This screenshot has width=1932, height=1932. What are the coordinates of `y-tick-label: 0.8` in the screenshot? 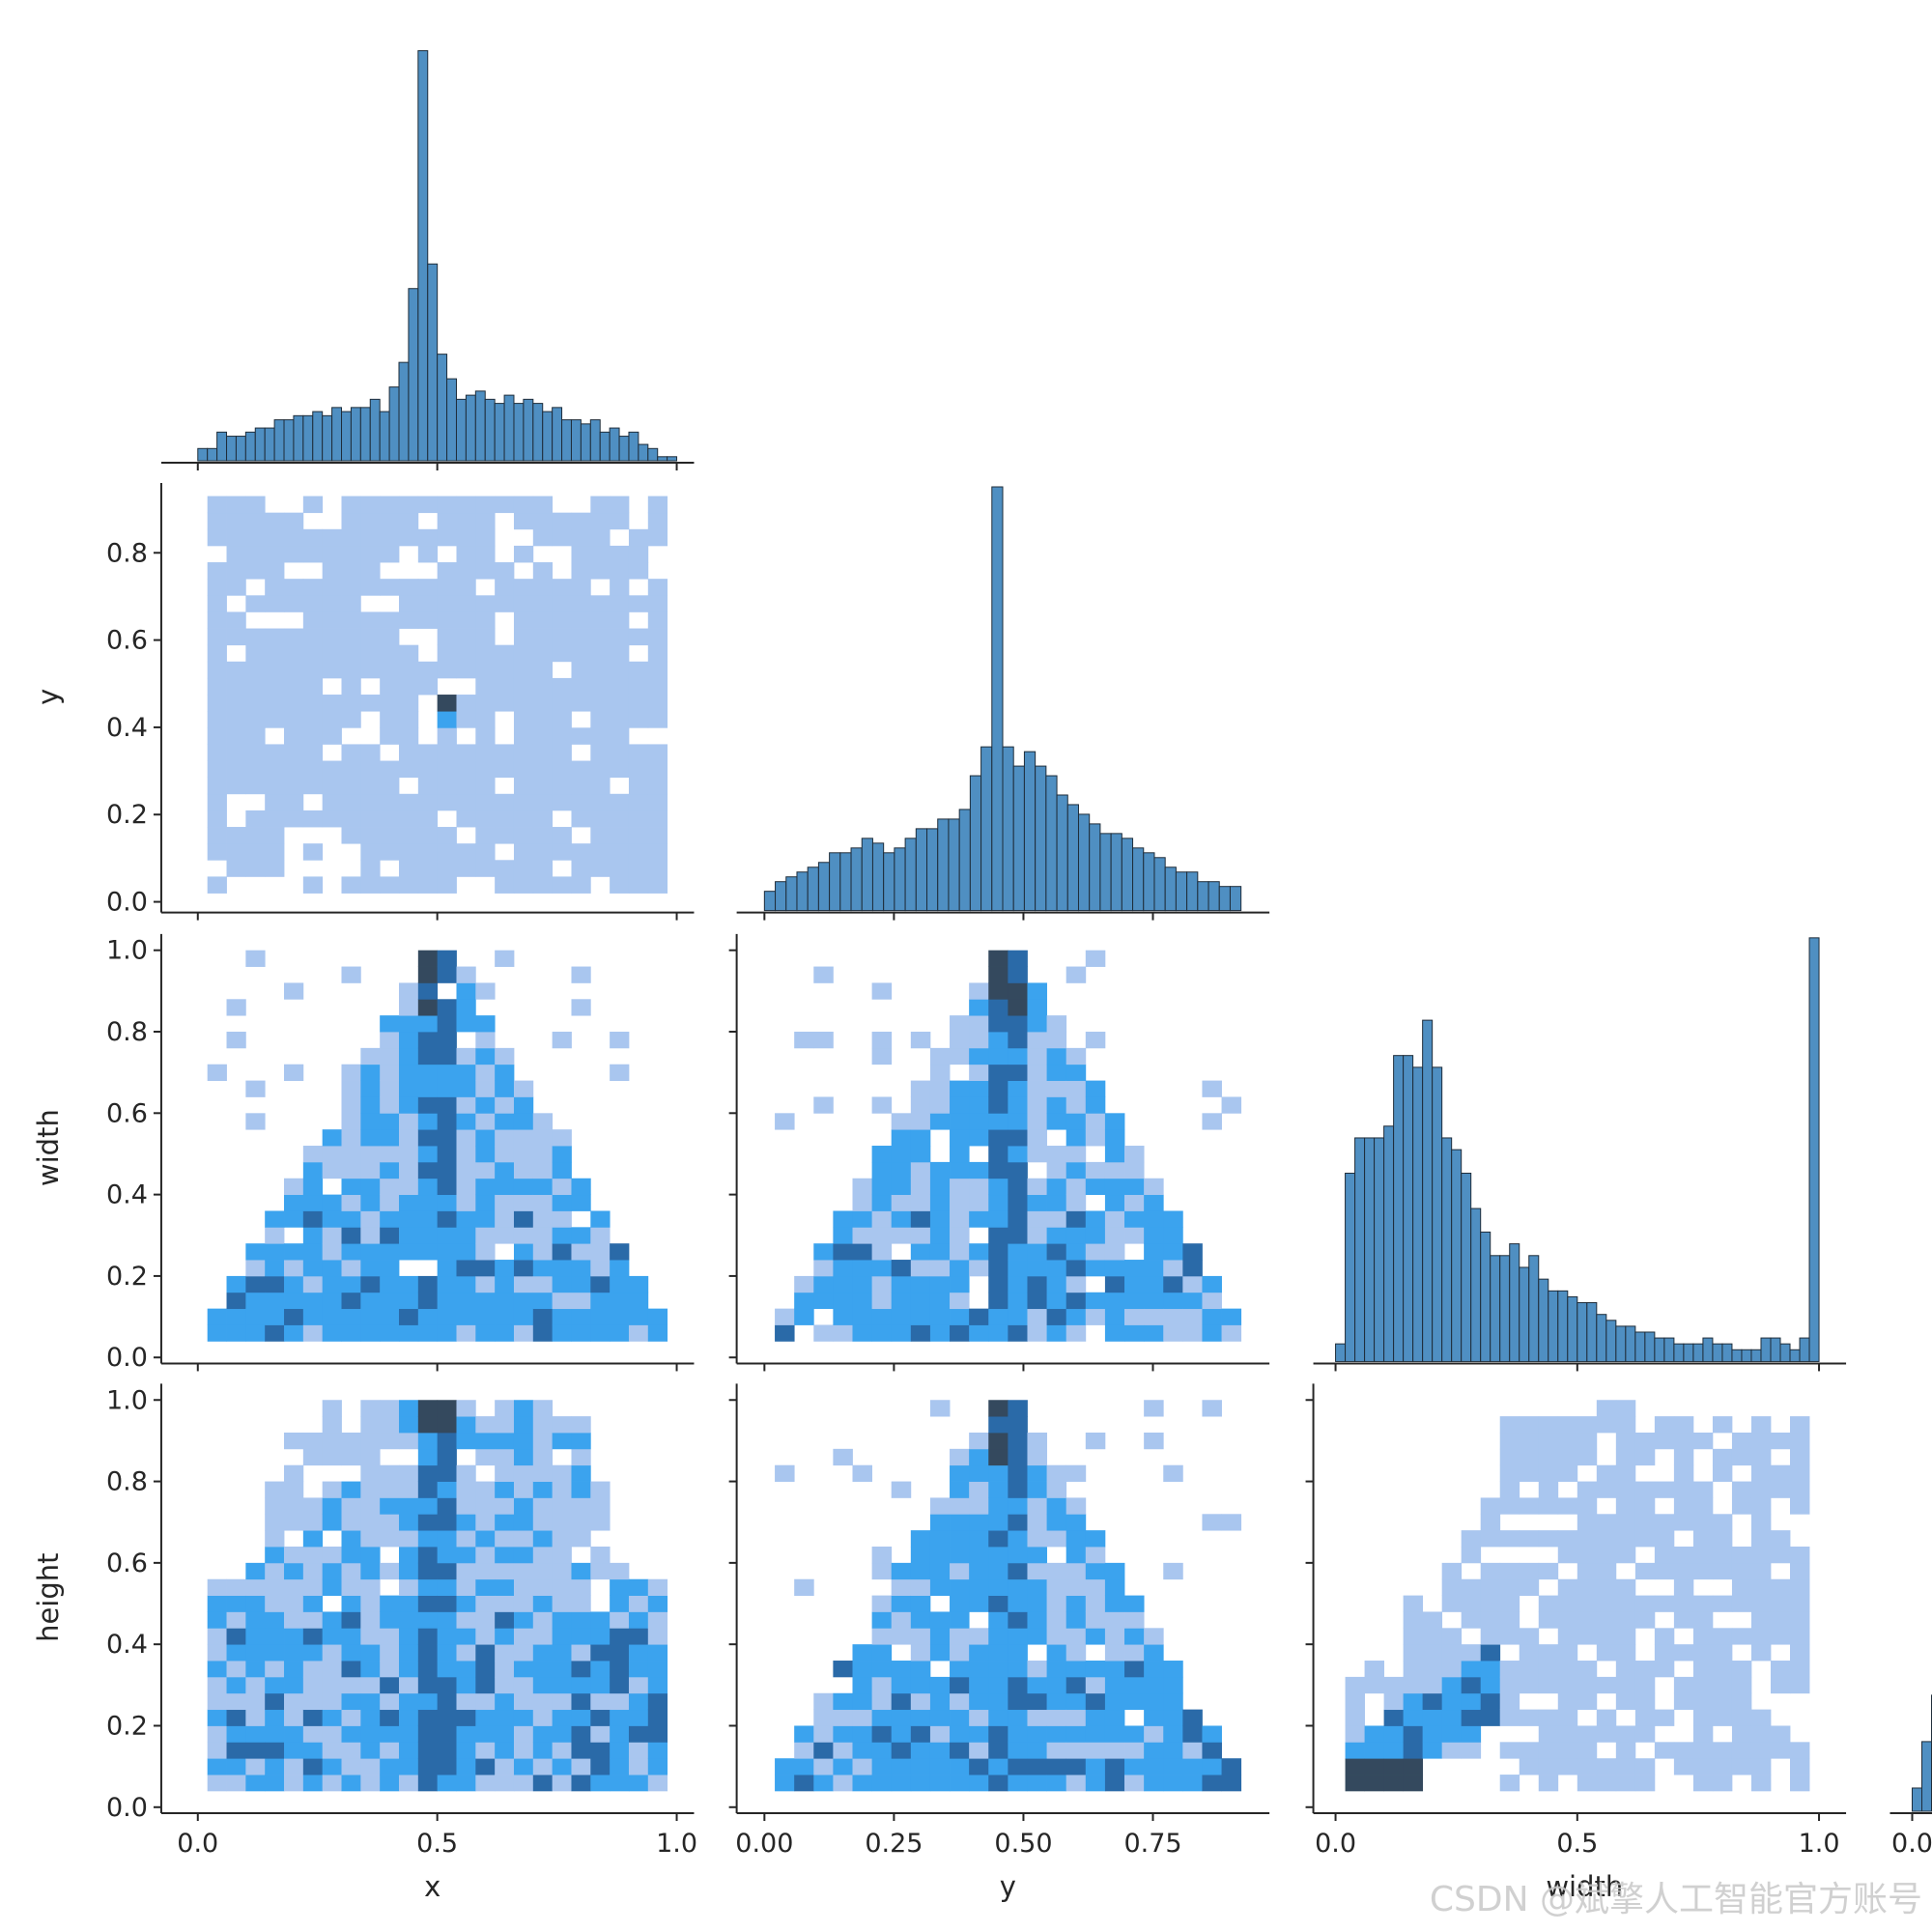 It's located at (127, 553).